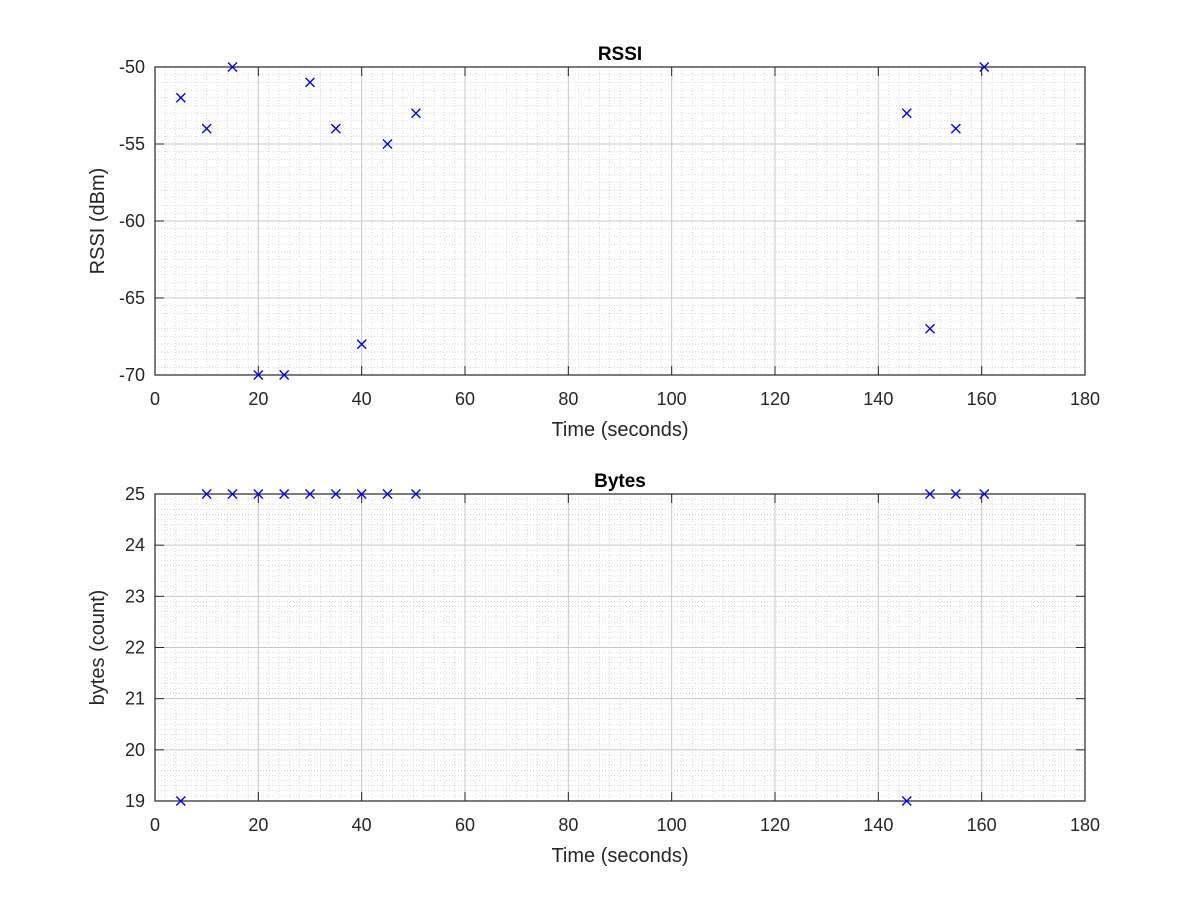 The image size is (1200, 900). Describe the element at coordinates (465, 399) in the screenshot. I see `rssi-x-tick-label: 60` at that location.